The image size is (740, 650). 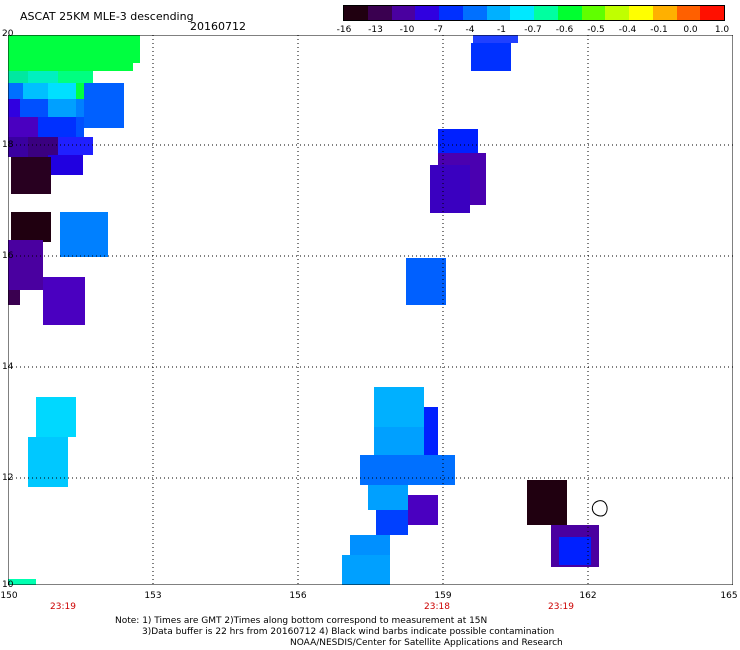 I want to click on color-scale-label: -7, so click(x=438, y=30).